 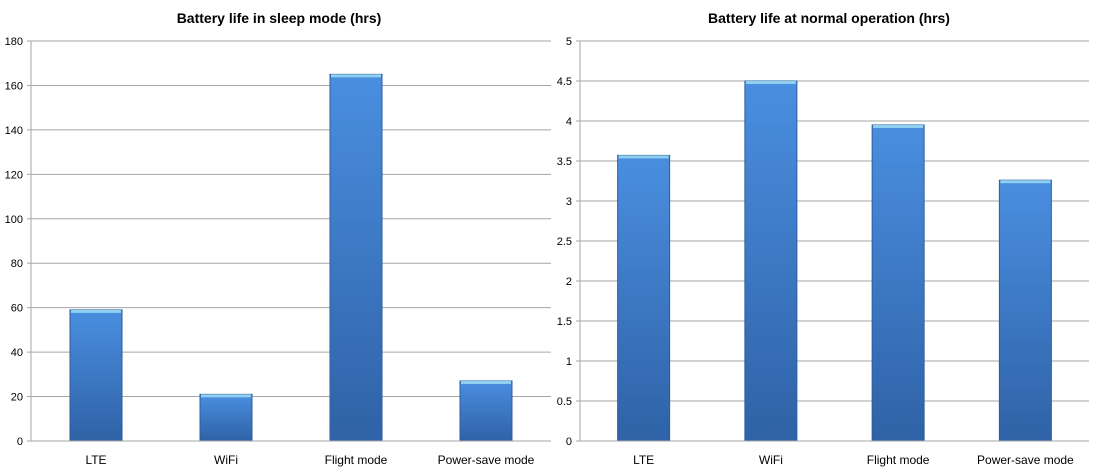 I want to click on y-tick-label: 4, so click(x=569, y=122).